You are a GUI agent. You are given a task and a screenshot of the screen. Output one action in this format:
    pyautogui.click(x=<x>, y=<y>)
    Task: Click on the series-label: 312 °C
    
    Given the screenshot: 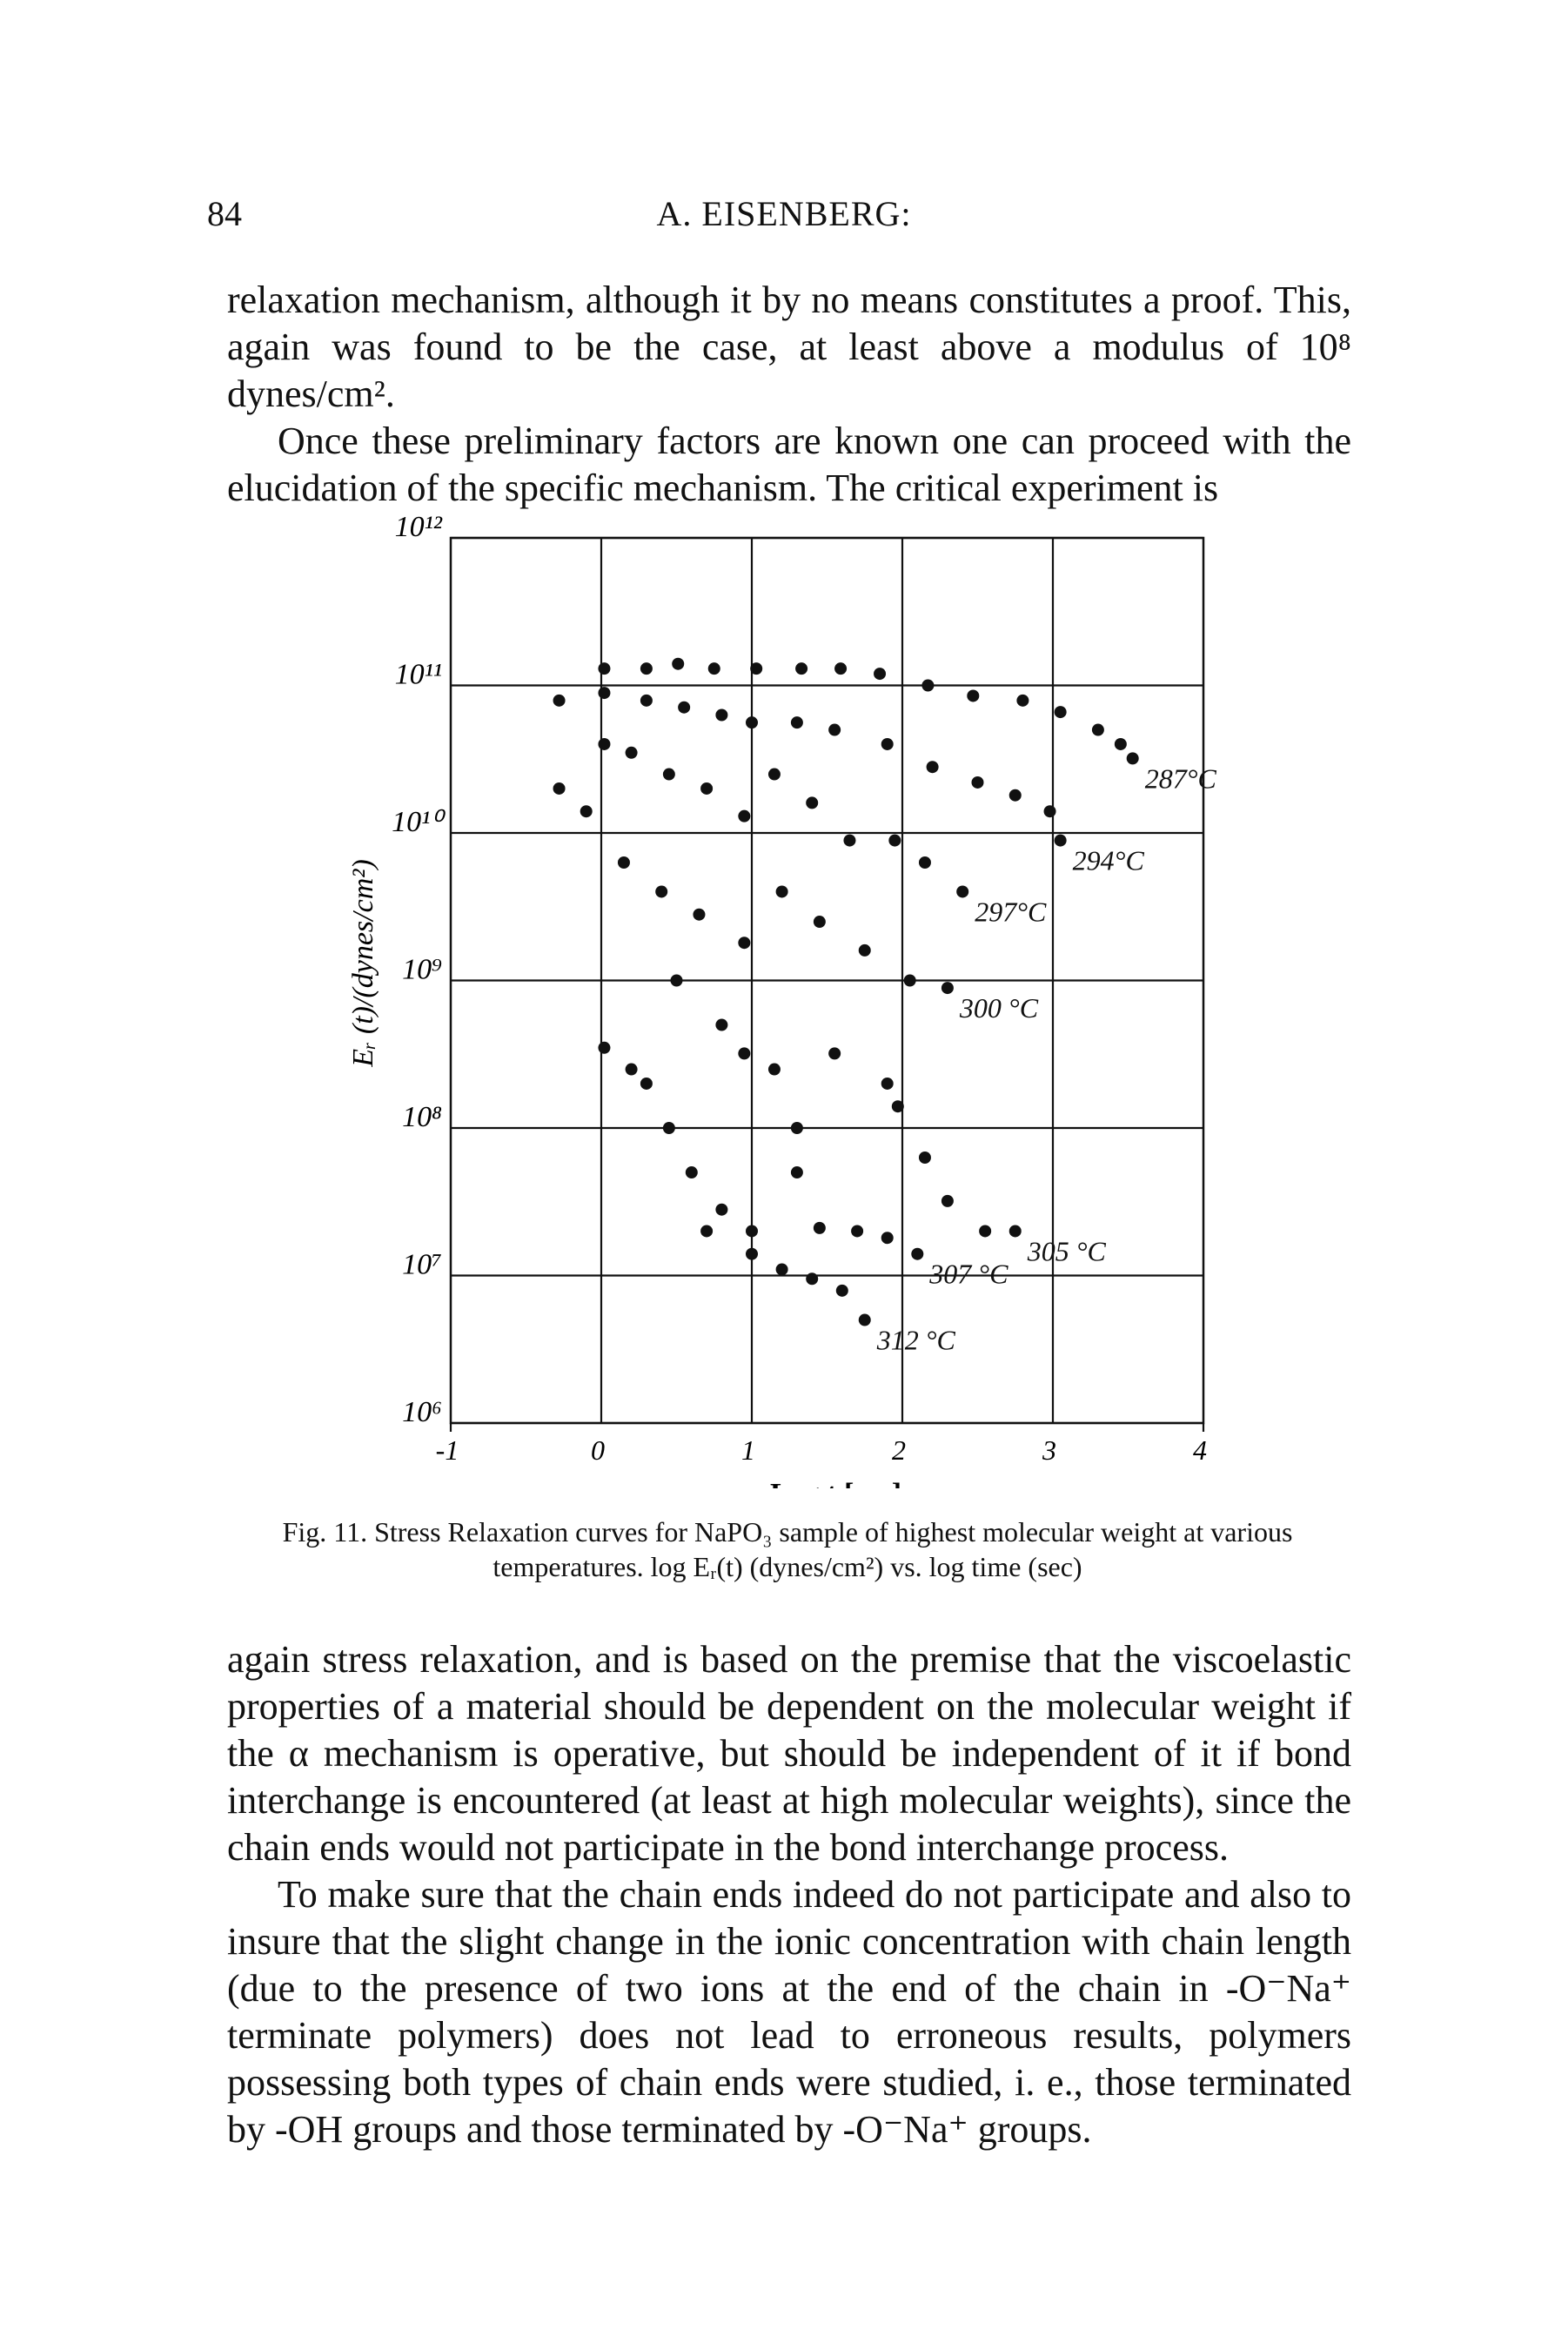 What is the action you would take?
    pyautogui.click(x=916, y=1340)
    